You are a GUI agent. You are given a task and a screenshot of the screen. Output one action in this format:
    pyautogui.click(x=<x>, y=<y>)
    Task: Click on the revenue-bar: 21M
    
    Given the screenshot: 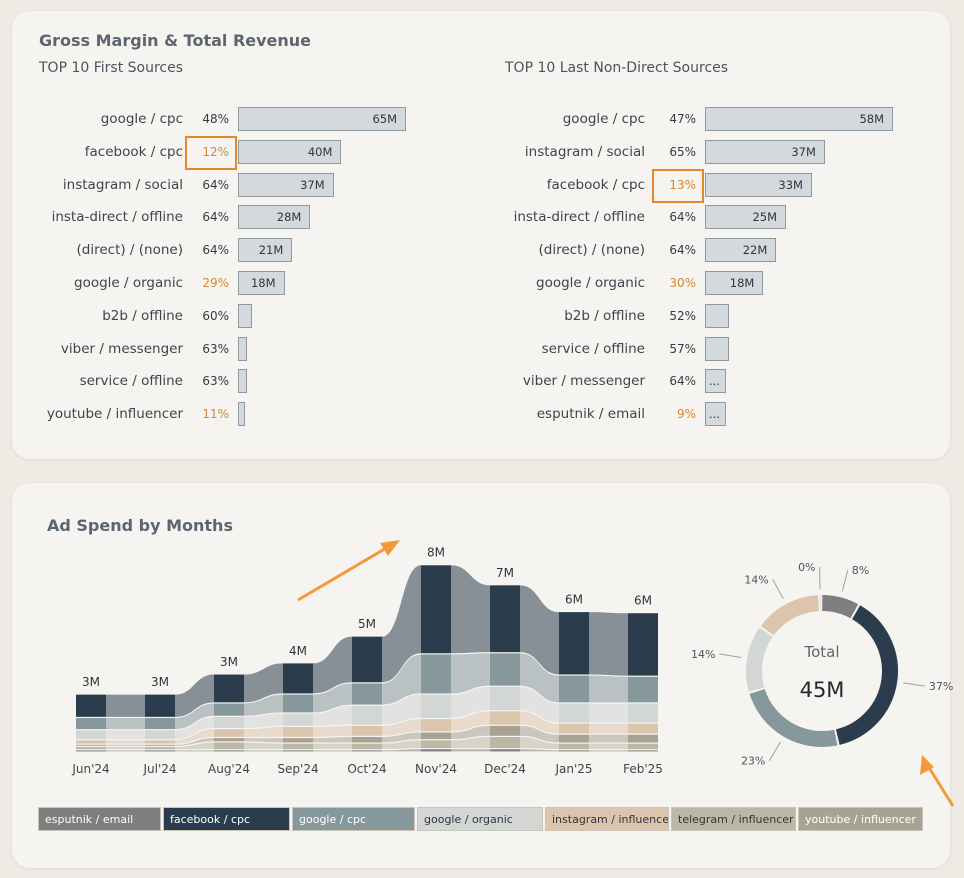 What is the action you would take?
    pyautogui.click(x=265, y=250)
    